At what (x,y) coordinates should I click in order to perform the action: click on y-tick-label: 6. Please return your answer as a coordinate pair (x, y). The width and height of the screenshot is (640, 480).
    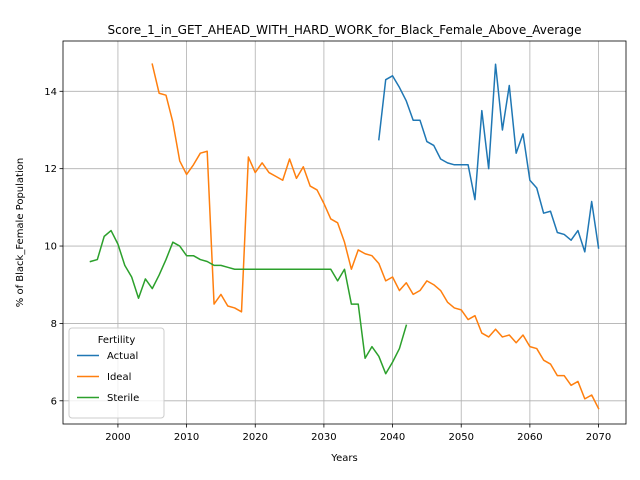
    Looking at the image, I should click on (54, 401).